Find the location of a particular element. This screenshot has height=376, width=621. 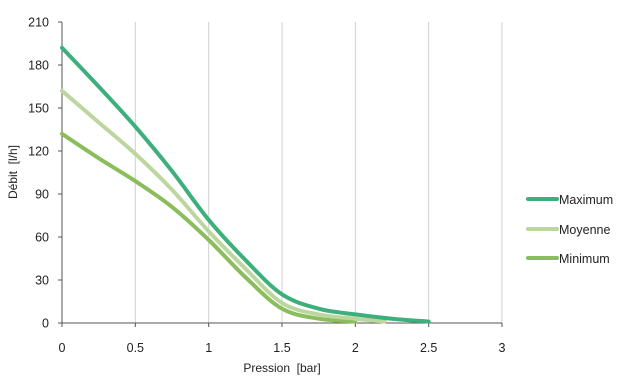

y-axis-title: Débit [l/h] is located at coordinates (13, 172).